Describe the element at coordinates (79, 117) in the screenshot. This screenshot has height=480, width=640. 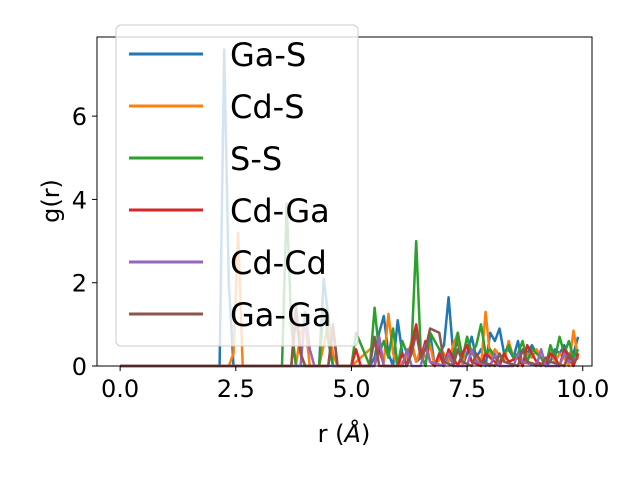
I see `y-tick-label: 6` at that location.